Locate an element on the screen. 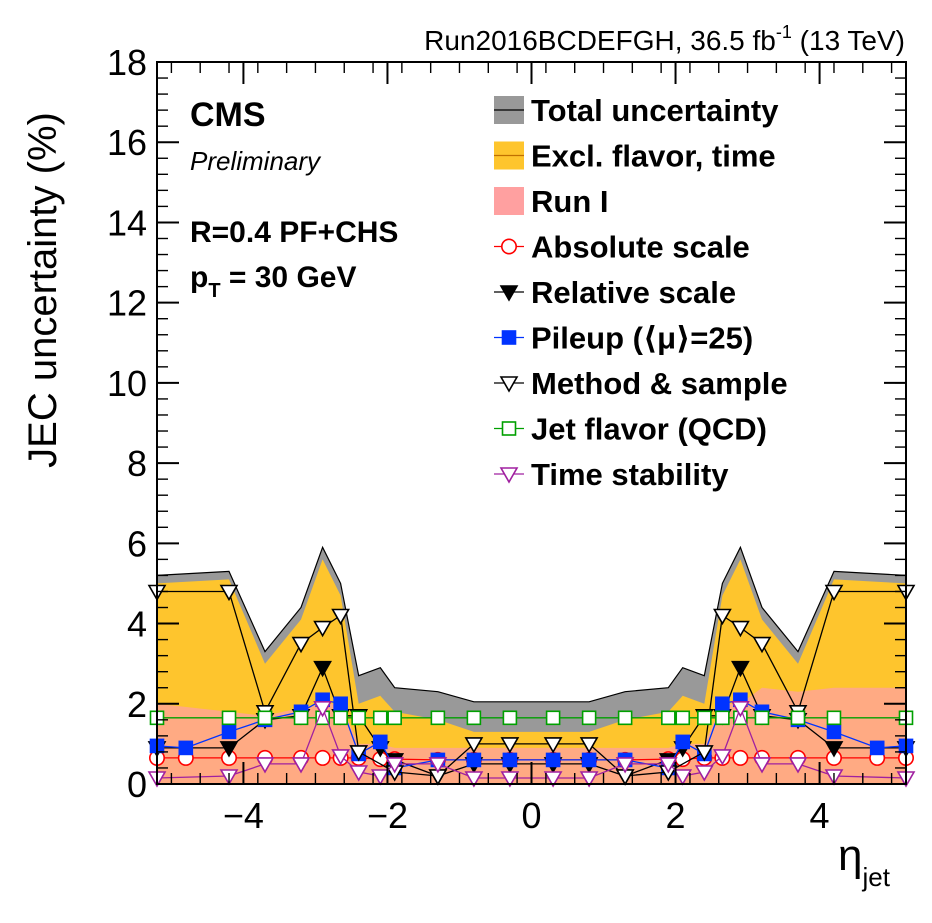  experiment-label: CMS is located at coordinates (228, 115).